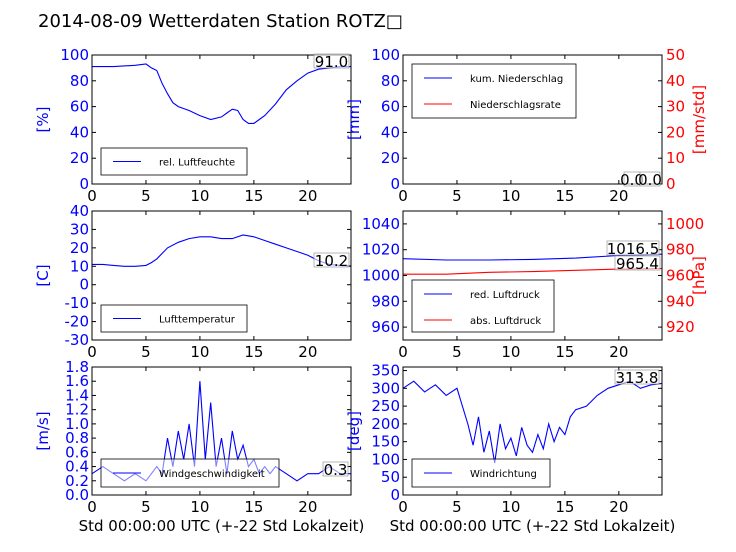  What do you see at coordinates (385, 388) in the screenshot?
I see `y-tick-label: 300` at bounding box center [385, 388].